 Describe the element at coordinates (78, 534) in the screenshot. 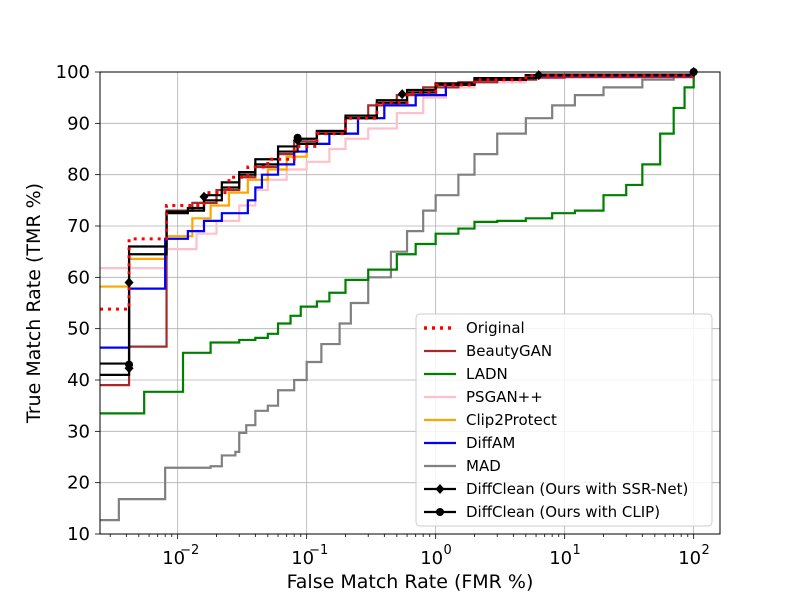

I see `y-tick-label: 10` at that location.